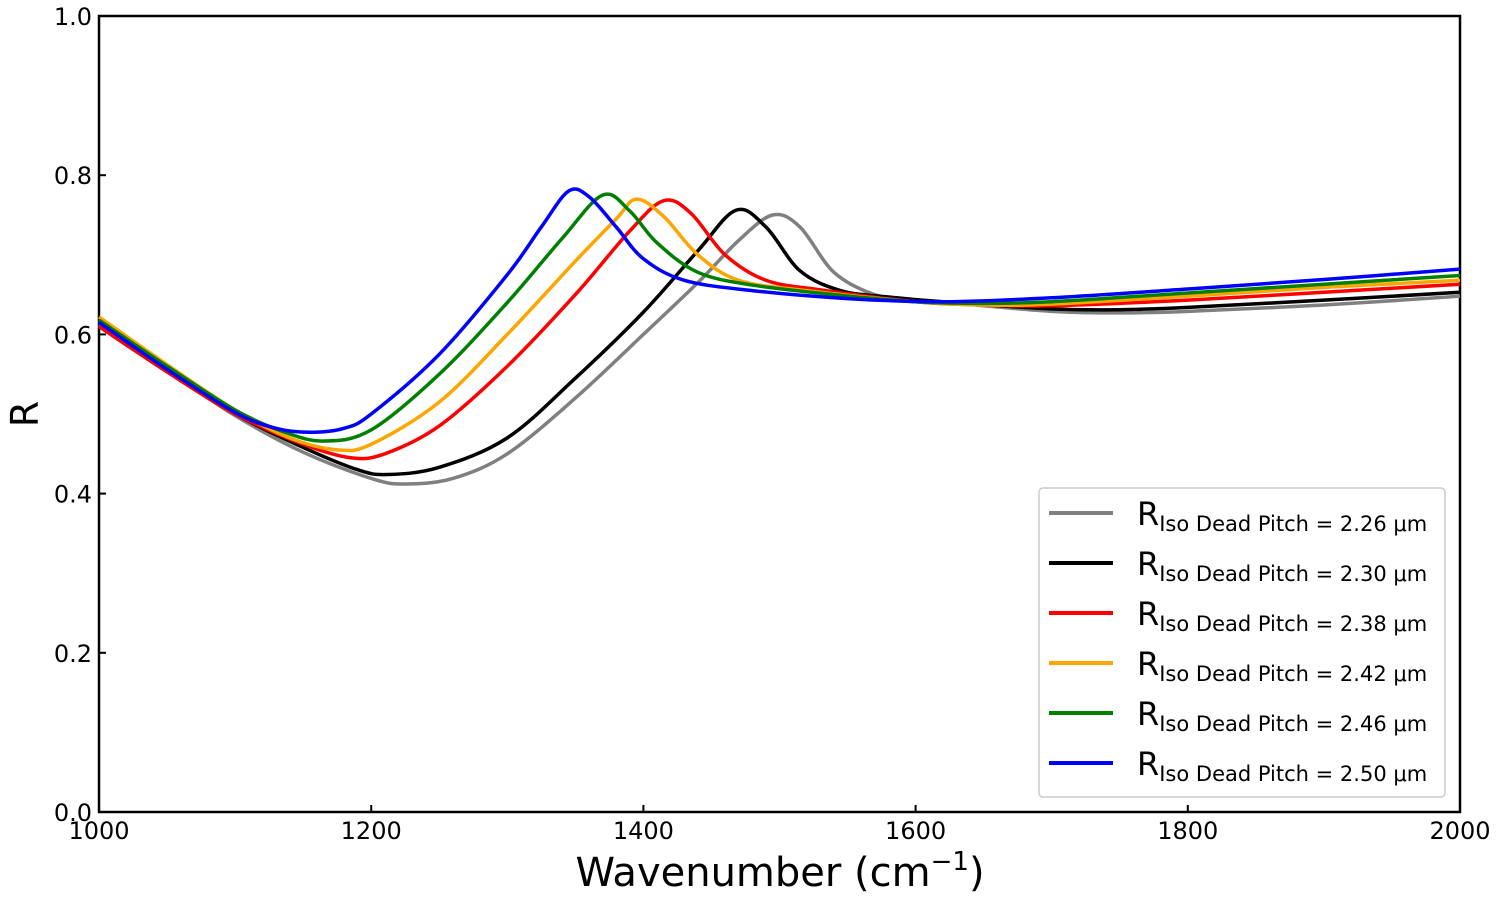 The height and width of the screenshot is (900, 1500). Describe the element at coordinates (73, 495) in the screenshot. I see `y-tick-label: 0.4` at that location.